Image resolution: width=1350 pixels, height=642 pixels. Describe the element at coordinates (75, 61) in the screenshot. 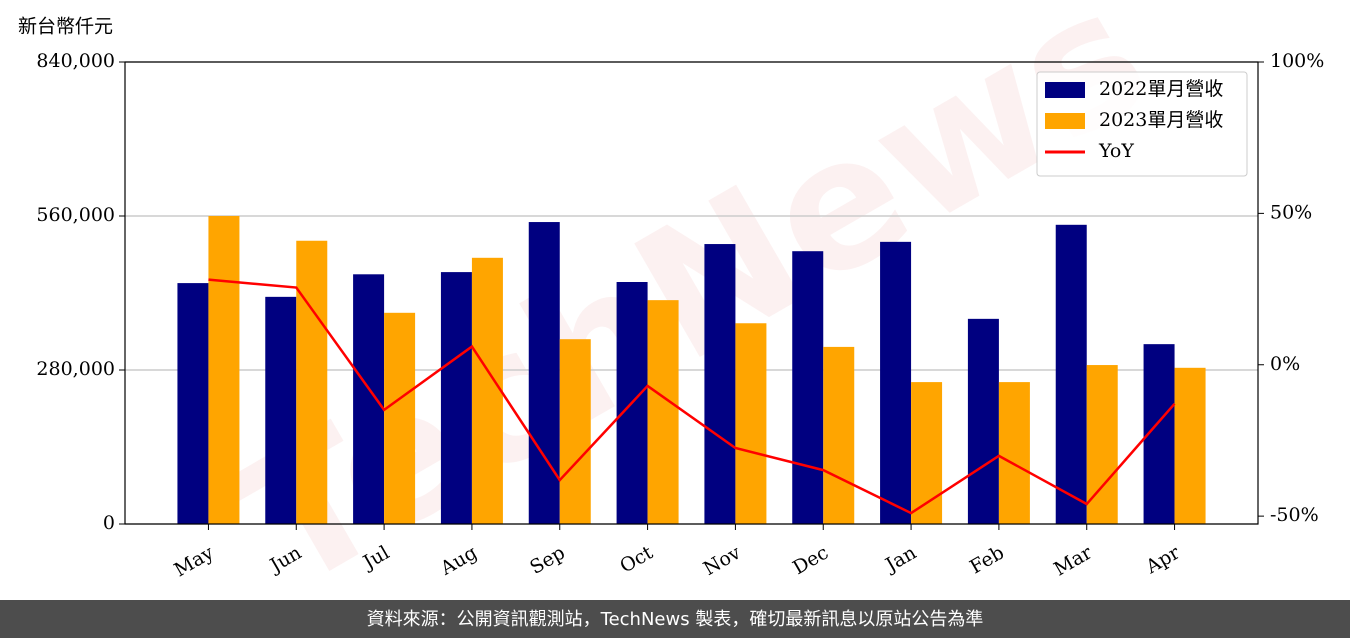

I see `y-tick-label: 840,000` at that location.